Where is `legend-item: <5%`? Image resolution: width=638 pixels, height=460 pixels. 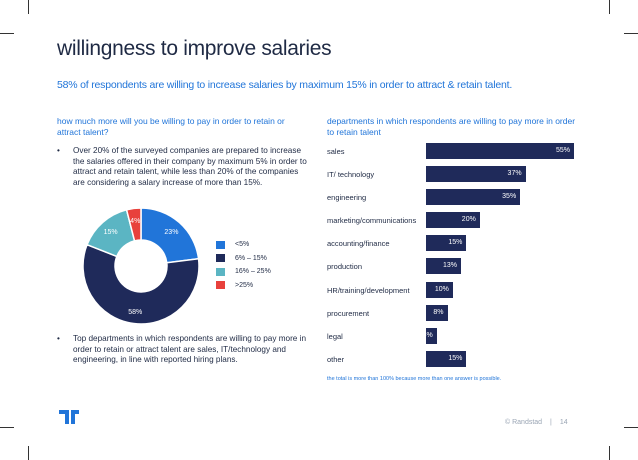
legend-item: <5% is located at coordinates (243, 245).